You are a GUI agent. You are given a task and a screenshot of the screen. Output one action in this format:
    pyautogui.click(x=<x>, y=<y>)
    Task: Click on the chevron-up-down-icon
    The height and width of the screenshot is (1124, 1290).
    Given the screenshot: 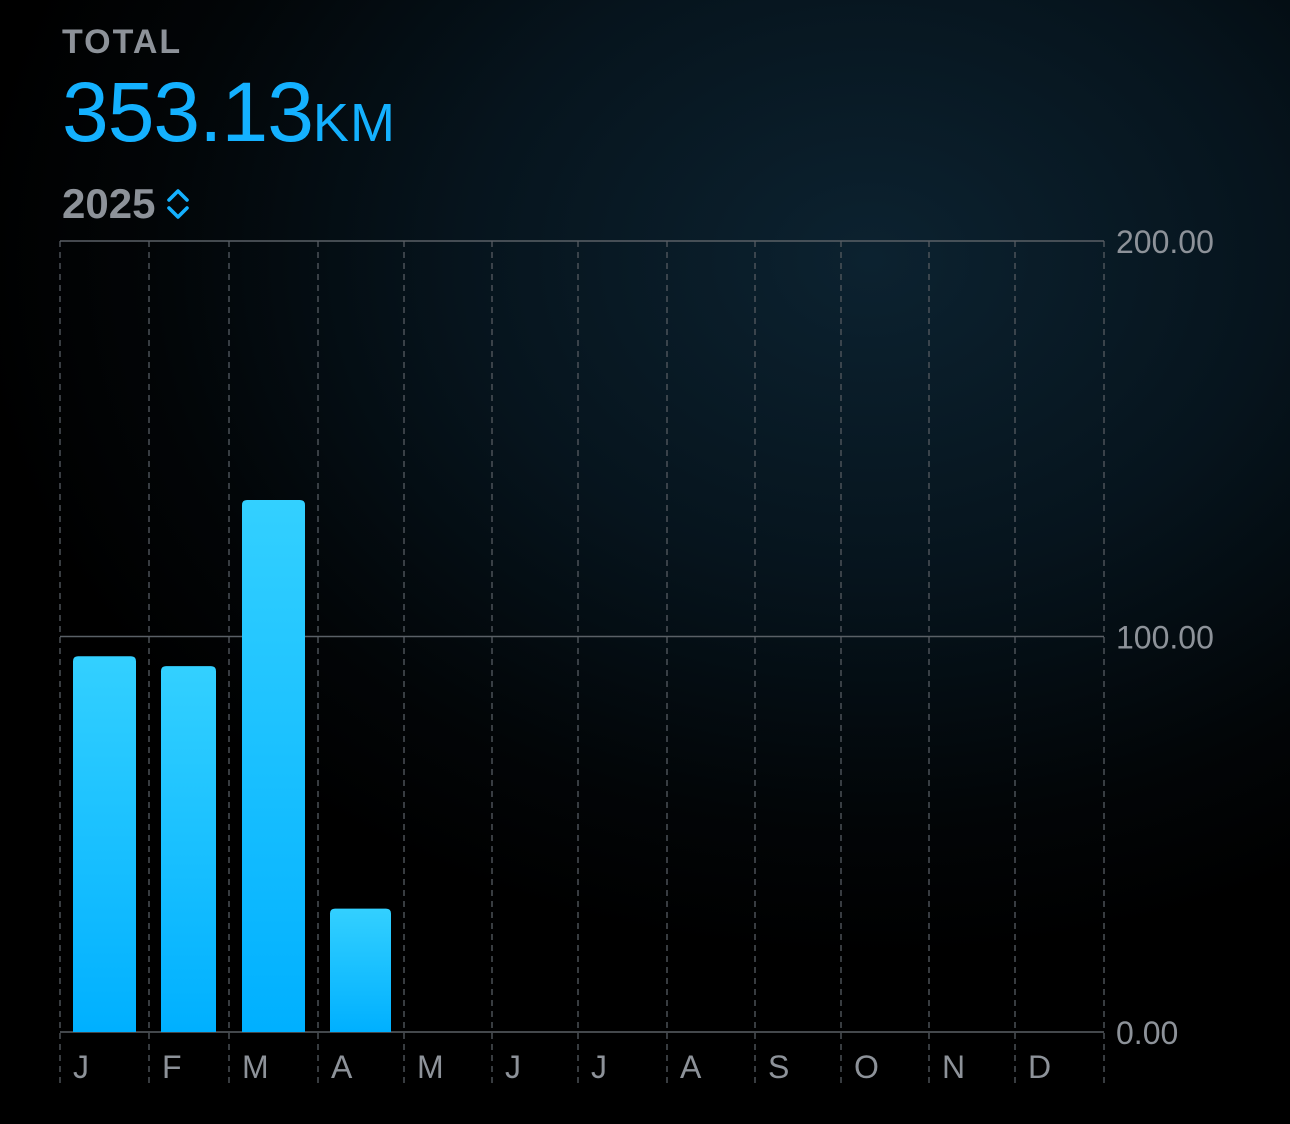 What is the action you would take?
    pyautogui.click(x=178, y=204)
    